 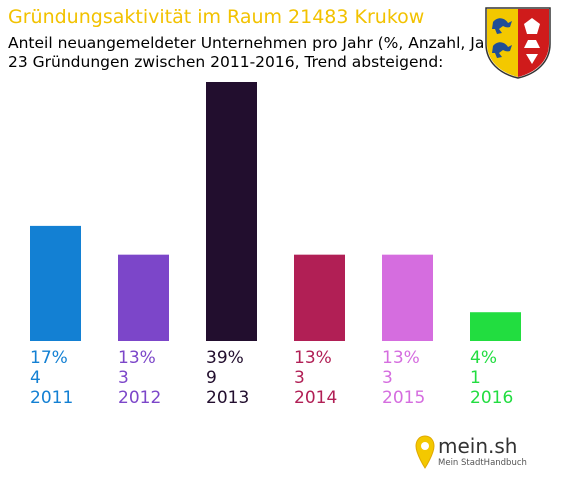 What do you see at coordinates (475, 378) in the screenshot?
I see `count-label-2016: 1` at bounding box center [475, 378].